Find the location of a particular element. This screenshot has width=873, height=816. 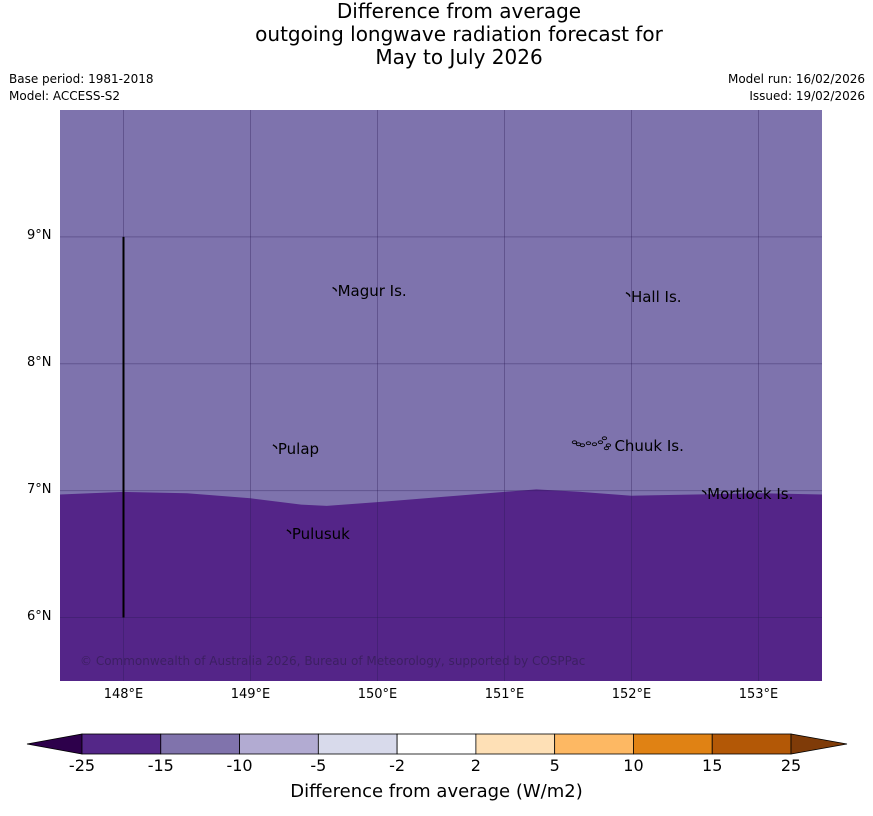

island-label: Chuuk Is. is located at coordinates (649, 446).